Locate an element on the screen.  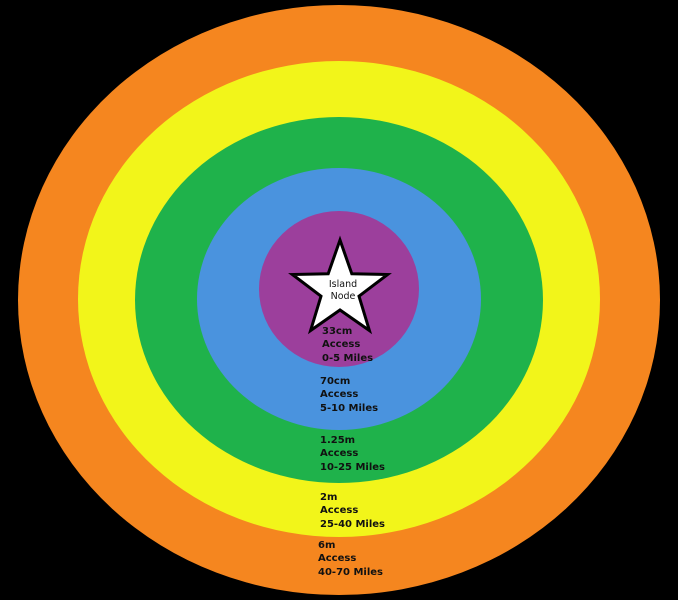
band: 6m is located at coordinates (327, 545).